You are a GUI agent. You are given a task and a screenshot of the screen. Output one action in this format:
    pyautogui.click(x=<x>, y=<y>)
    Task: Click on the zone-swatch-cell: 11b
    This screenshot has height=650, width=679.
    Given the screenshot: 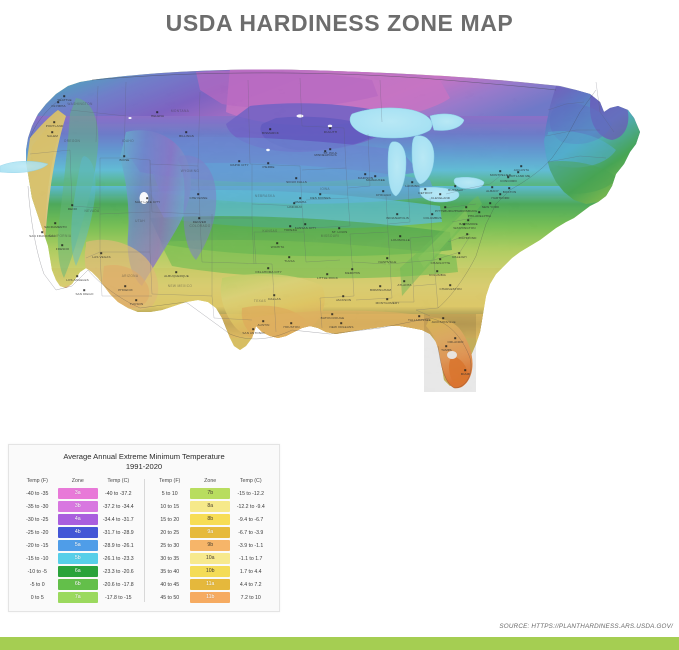 What is the action you would take?
    pyautogui.click(x=210, y=597)
    